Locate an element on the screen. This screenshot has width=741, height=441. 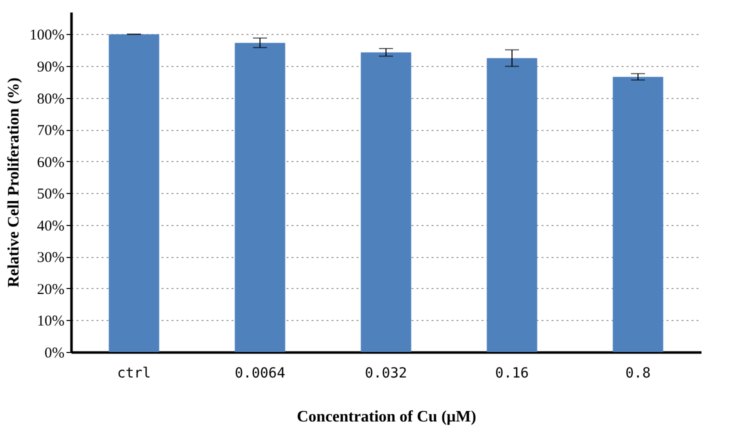
y-tick-label: 50% is located at coordinates (50, 194).